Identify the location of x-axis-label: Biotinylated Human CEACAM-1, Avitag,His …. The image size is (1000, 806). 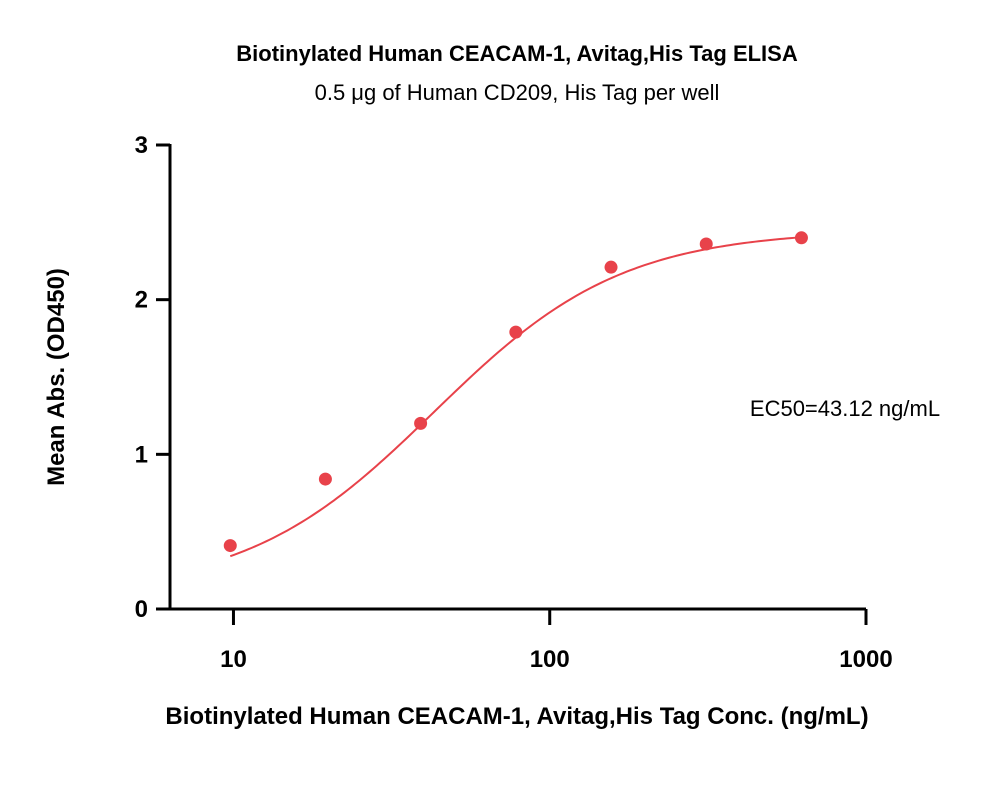
(516, 716).